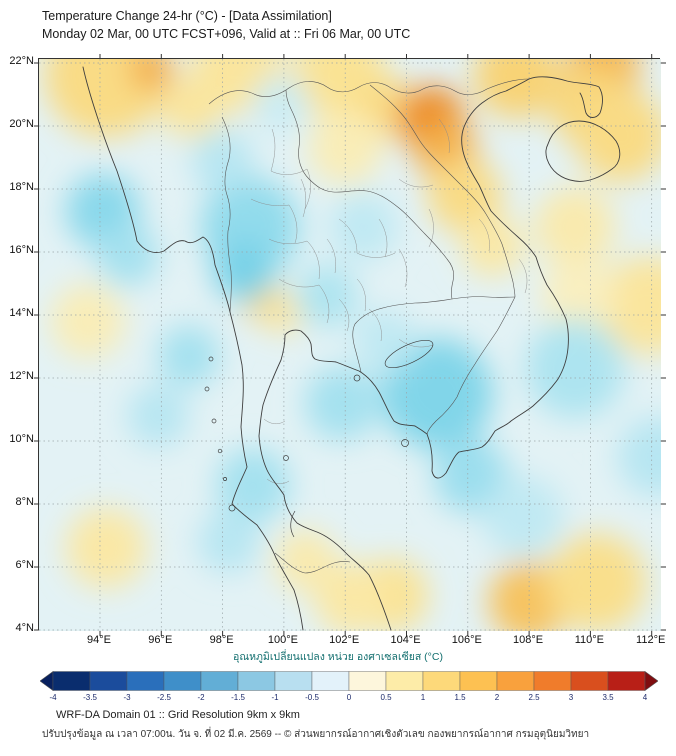 The image size is (676, 756). I want to click on lat-label: 18°N, so click(21, 187).